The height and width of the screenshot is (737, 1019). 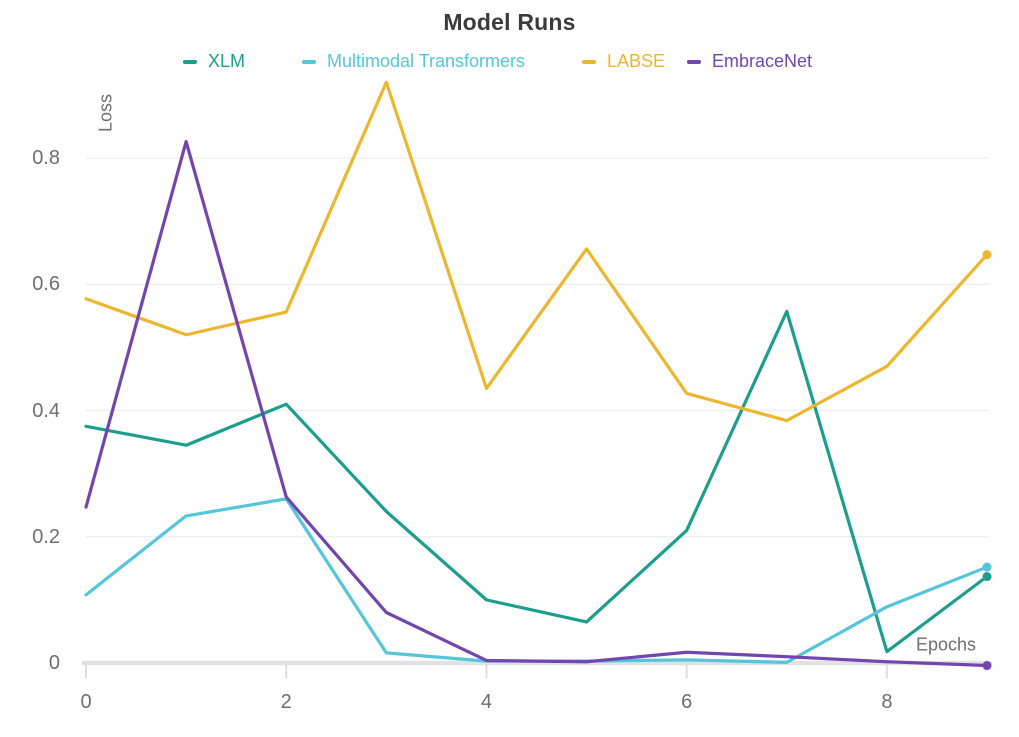 What do you see at coordinates (486, 702) in the screenshot?
I see `x-tick-4: 4` at bounding box center [486, 702].